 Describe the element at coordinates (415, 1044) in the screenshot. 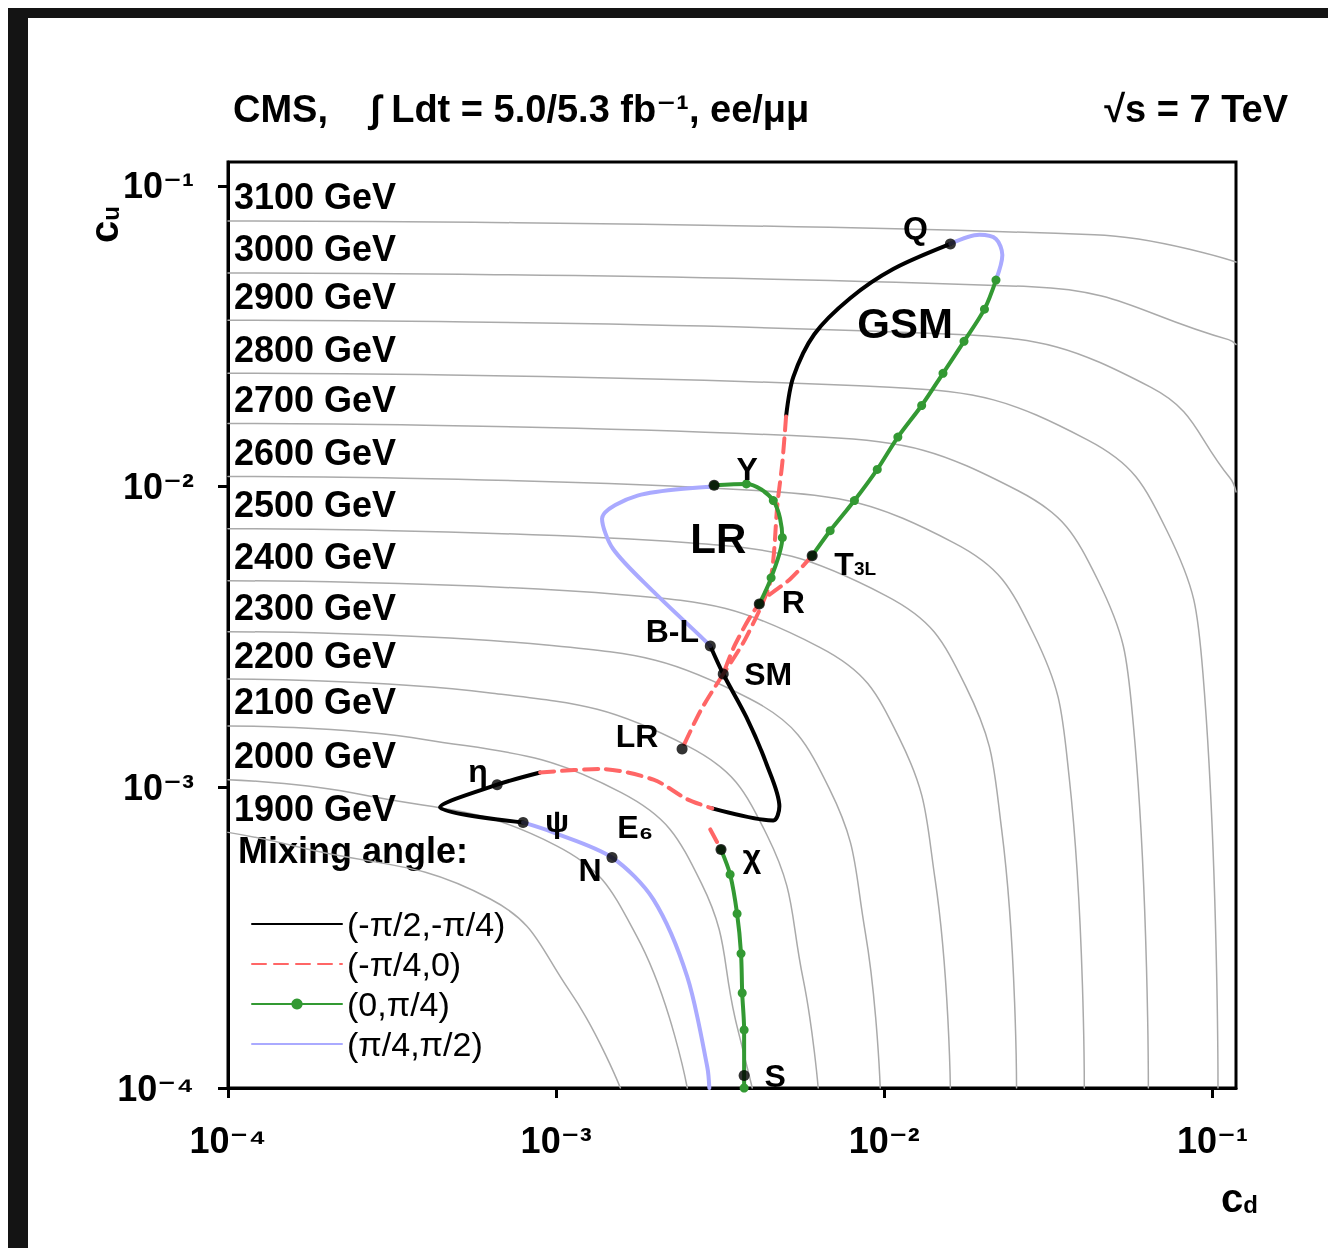

I see `legend-label: (π/4,π/2)` at that location.